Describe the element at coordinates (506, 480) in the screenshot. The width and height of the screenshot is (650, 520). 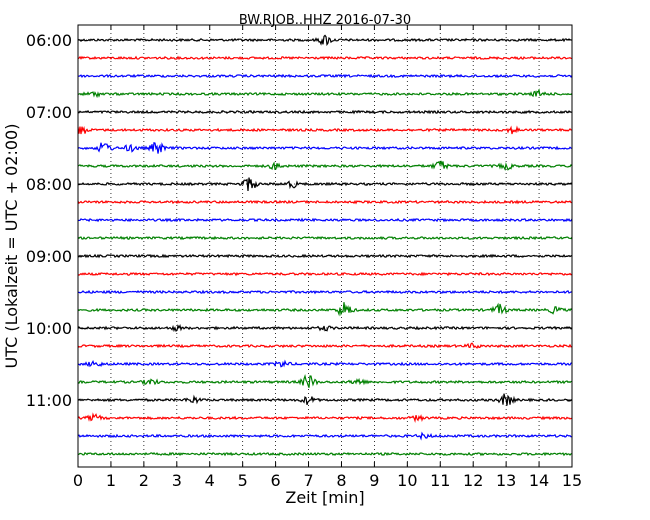
I see `x-tick-label-13: 13` at that location.